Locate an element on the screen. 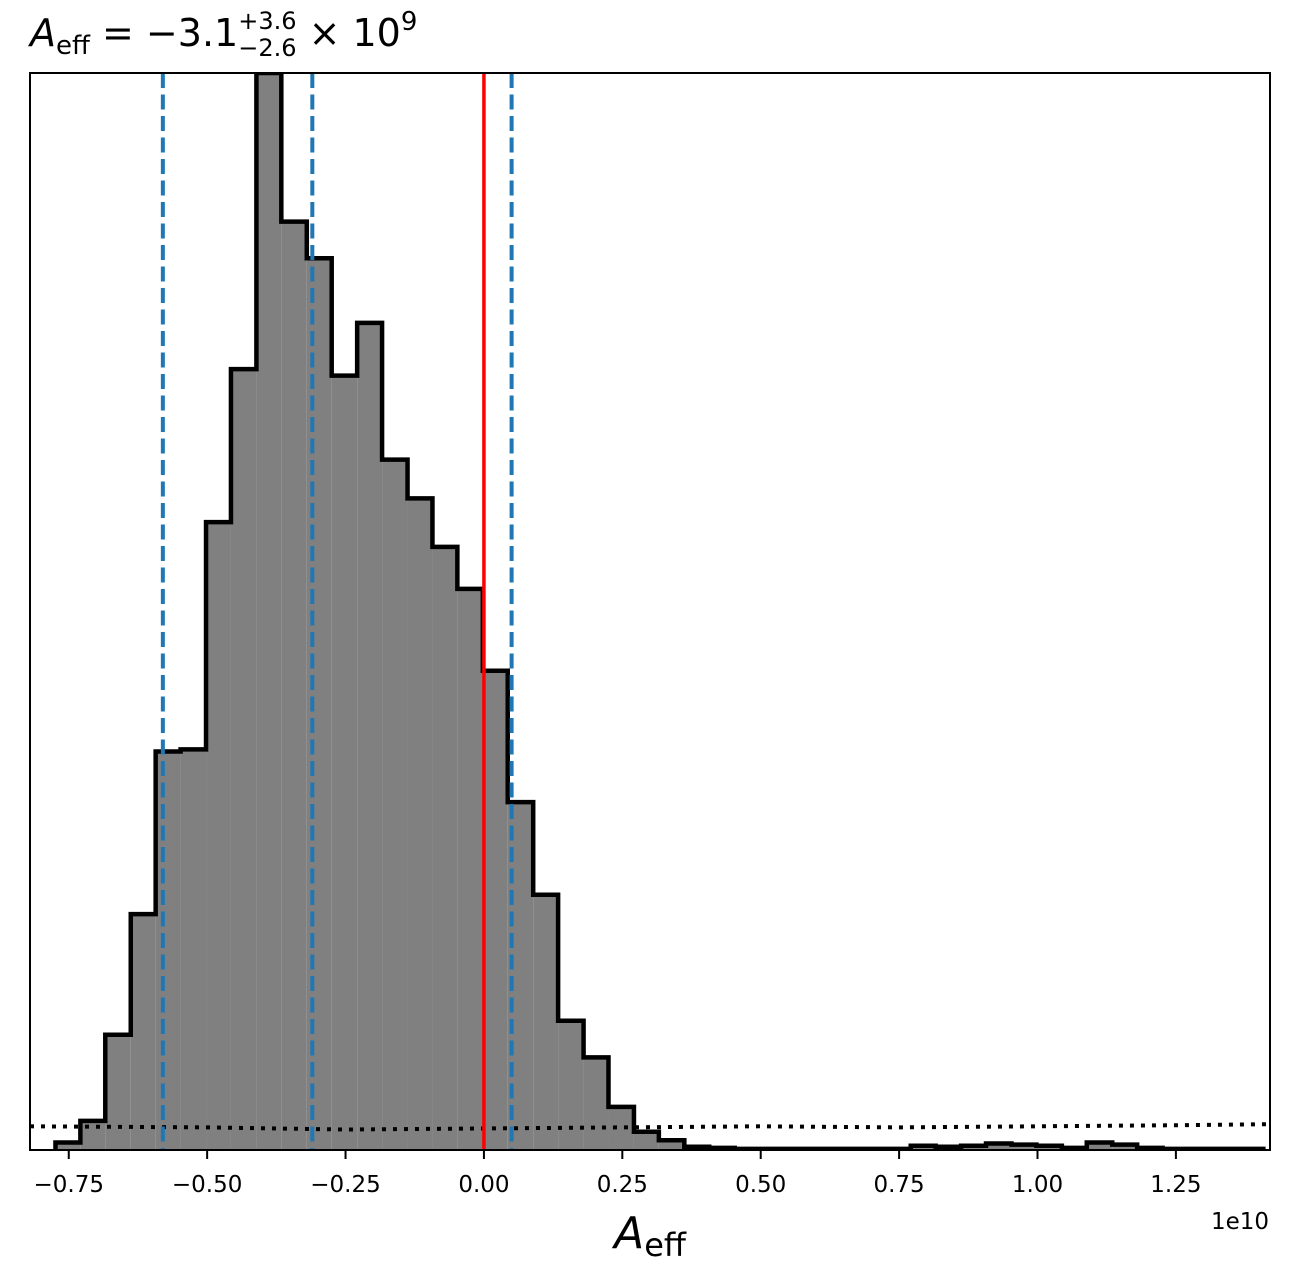  chart-title: Aeff = −3.1+3.6 −2.6 × 109 is located at coordinates (222, 34).